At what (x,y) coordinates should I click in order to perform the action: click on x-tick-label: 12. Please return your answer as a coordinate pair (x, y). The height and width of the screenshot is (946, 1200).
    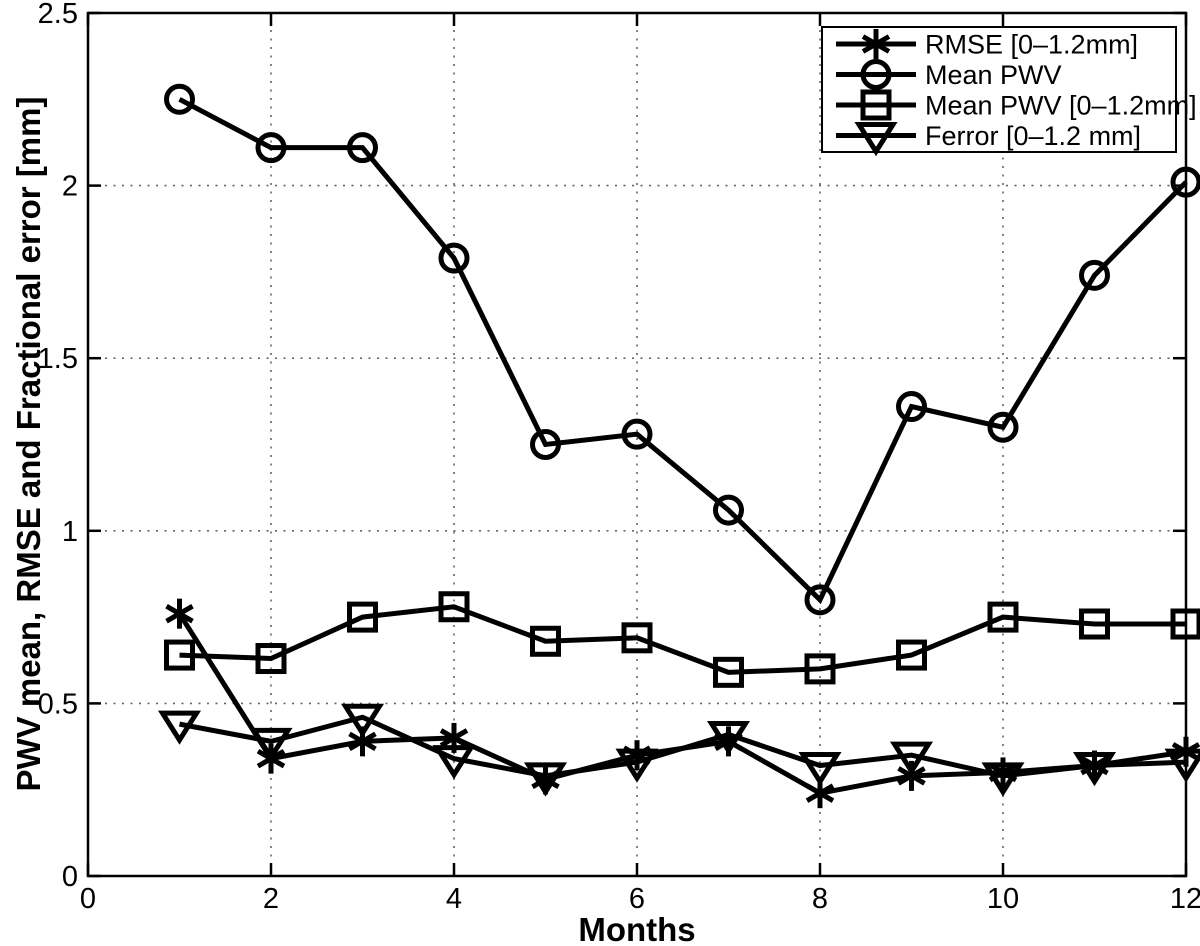
    Looking at the image, I should click on (1185, 899).